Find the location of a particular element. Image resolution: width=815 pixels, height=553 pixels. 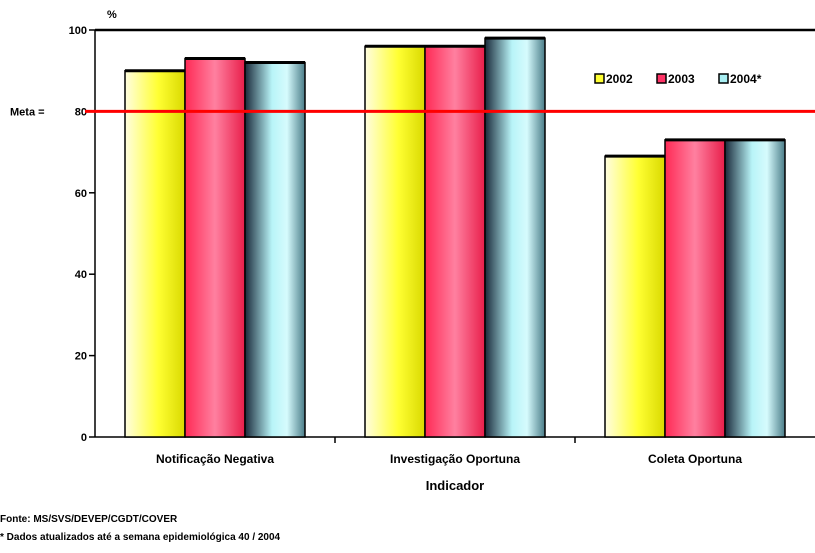

legend-swatch-2003 is located at coordinates (661, 78).